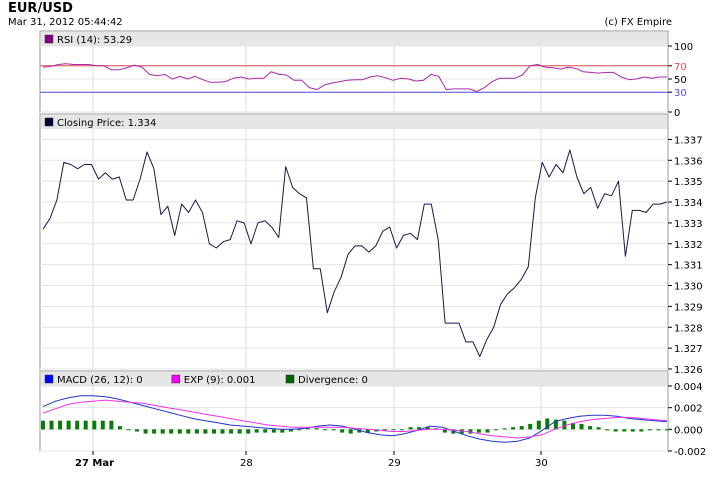 The width and height of the screenshot is (710, 487). I want to click on y-tick-label: 1.335, so click(688, 182).